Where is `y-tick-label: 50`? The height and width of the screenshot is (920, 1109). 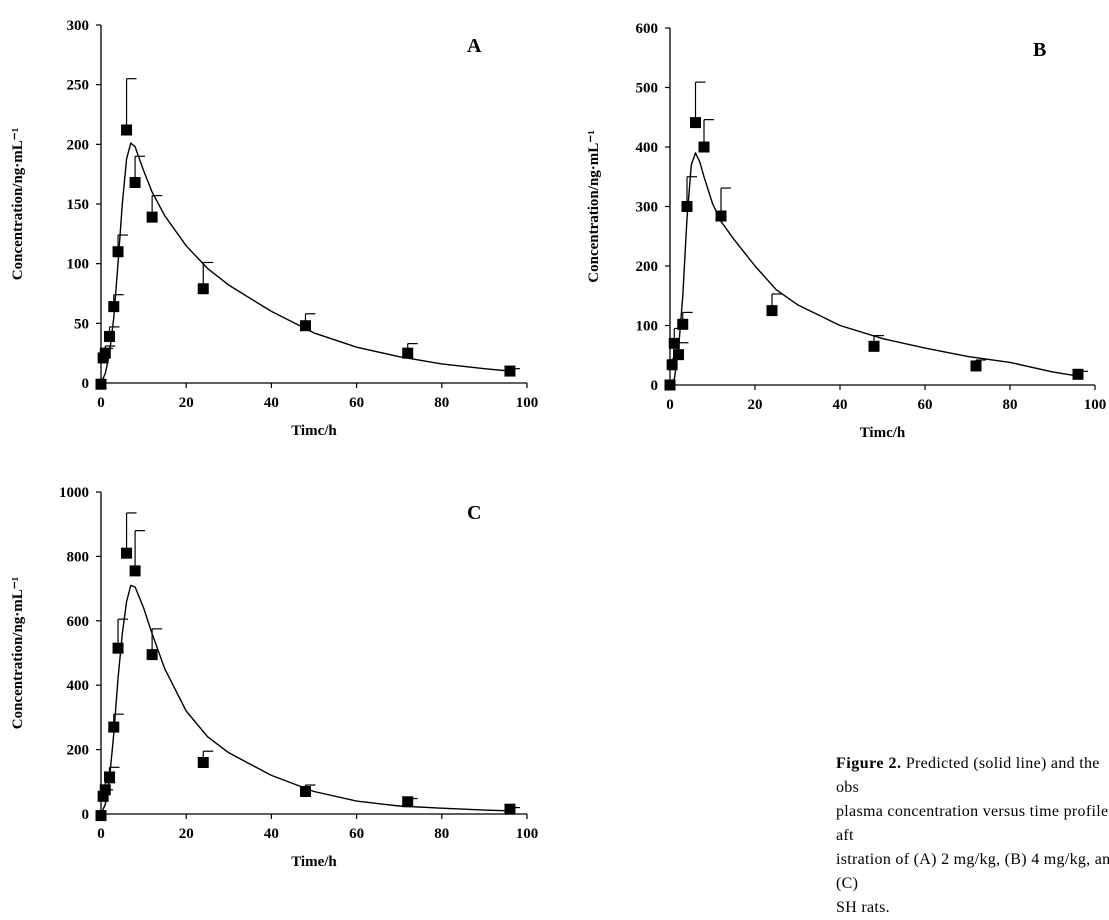 y-tick-label: 50 is located at coordinates (81, 324).